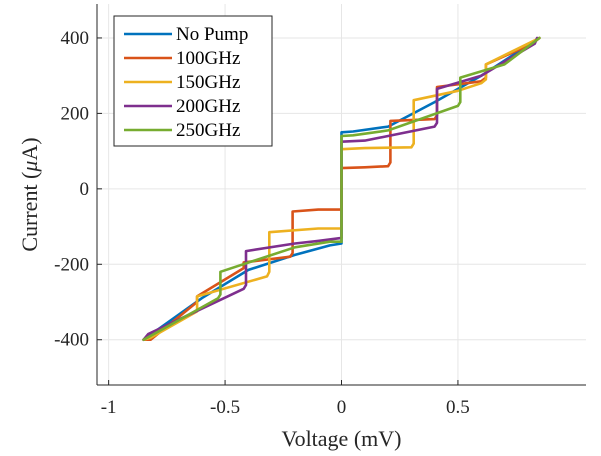 Image resolution: width=601 pixels, height=456 pixels. What do you see at coordinates (109, 407) in the screenshot?
I see `x-tick-label: -1` at bounding box center [109, 407].